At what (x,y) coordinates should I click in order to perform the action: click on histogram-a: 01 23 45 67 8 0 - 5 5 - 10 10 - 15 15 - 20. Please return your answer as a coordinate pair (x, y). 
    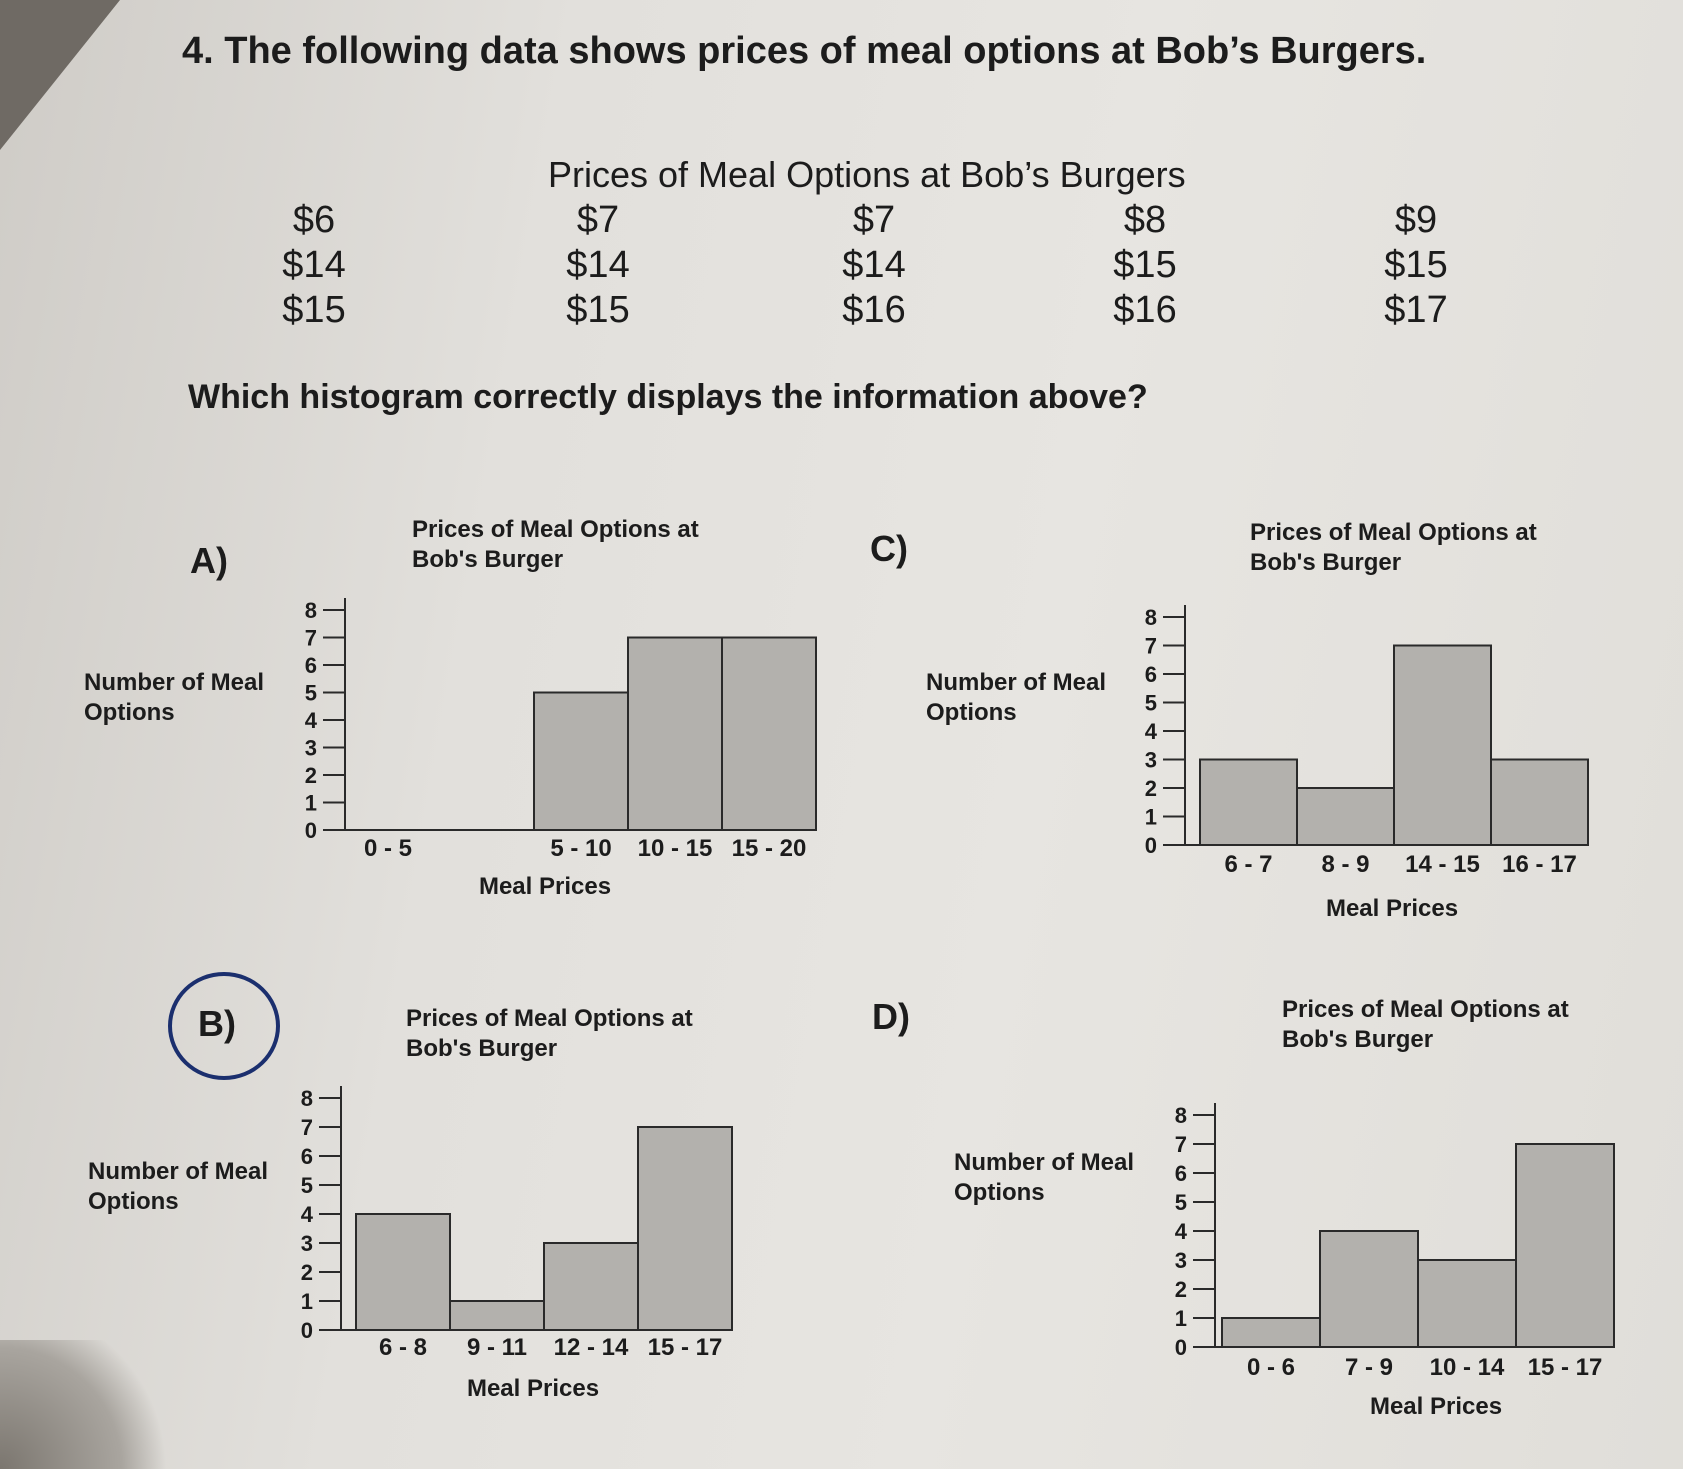
    Looking at the image, I should click on (561, 730).